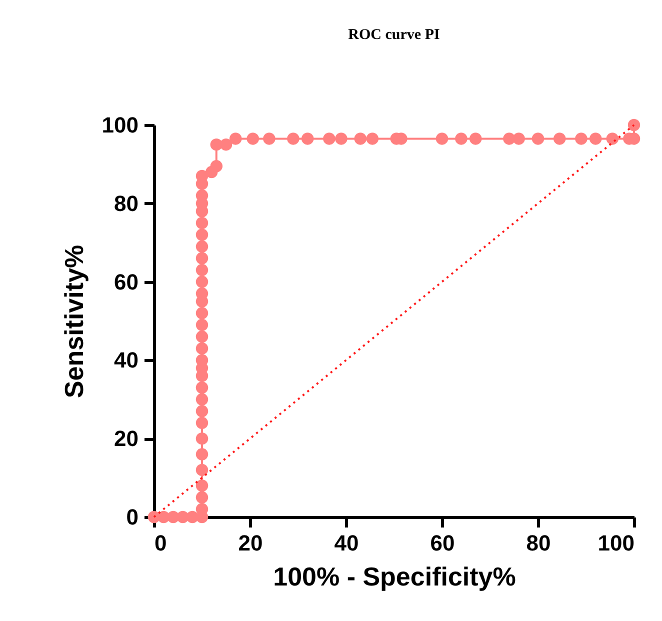 Image resolution: width=662 pixels, height=621 pixels. Describe the element at coordinates (394, 35) in the screenshot. I see `chart-title: ROC curve PI` at that location.